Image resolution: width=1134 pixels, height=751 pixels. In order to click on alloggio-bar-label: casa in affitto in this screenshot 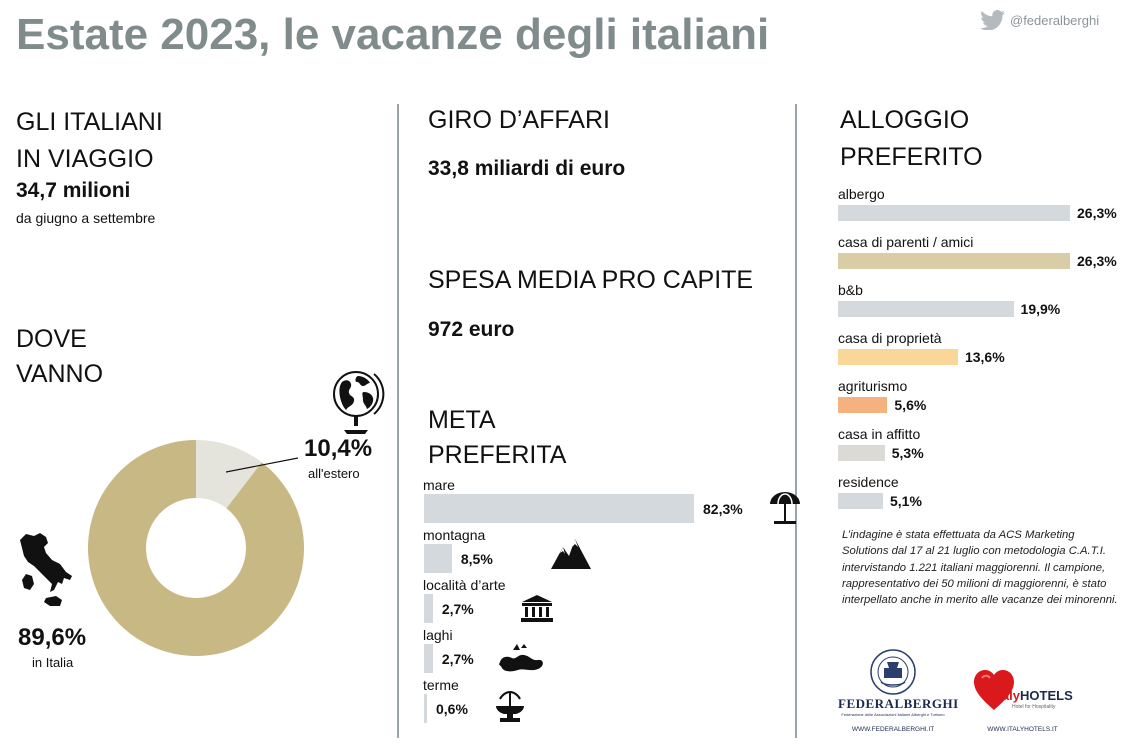, I will do `click(879, 434)`.